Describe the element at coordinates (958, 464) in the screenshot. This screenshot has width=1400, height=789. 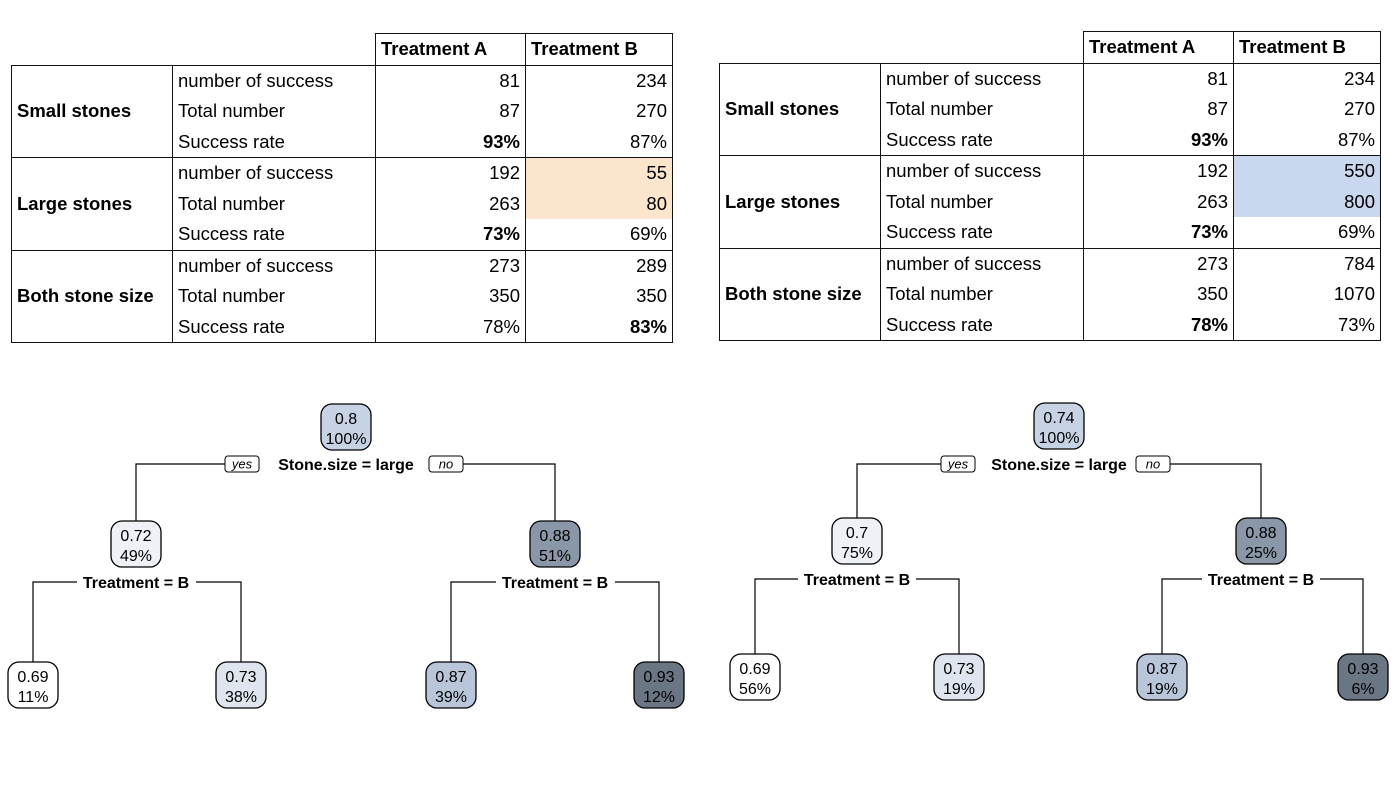
I see `svg-text: yes` at that location.